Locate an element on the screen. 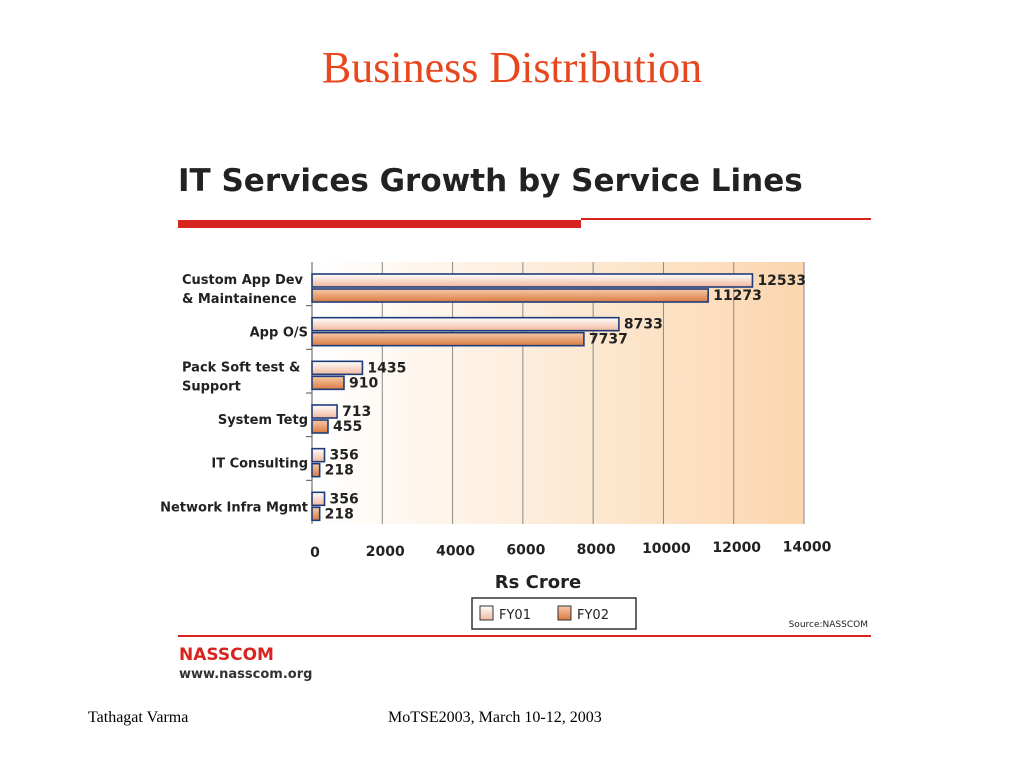 This screenshot has height=768, width=1024. chart-source: Source:NASSCOM is located at coordinates (828, 625).